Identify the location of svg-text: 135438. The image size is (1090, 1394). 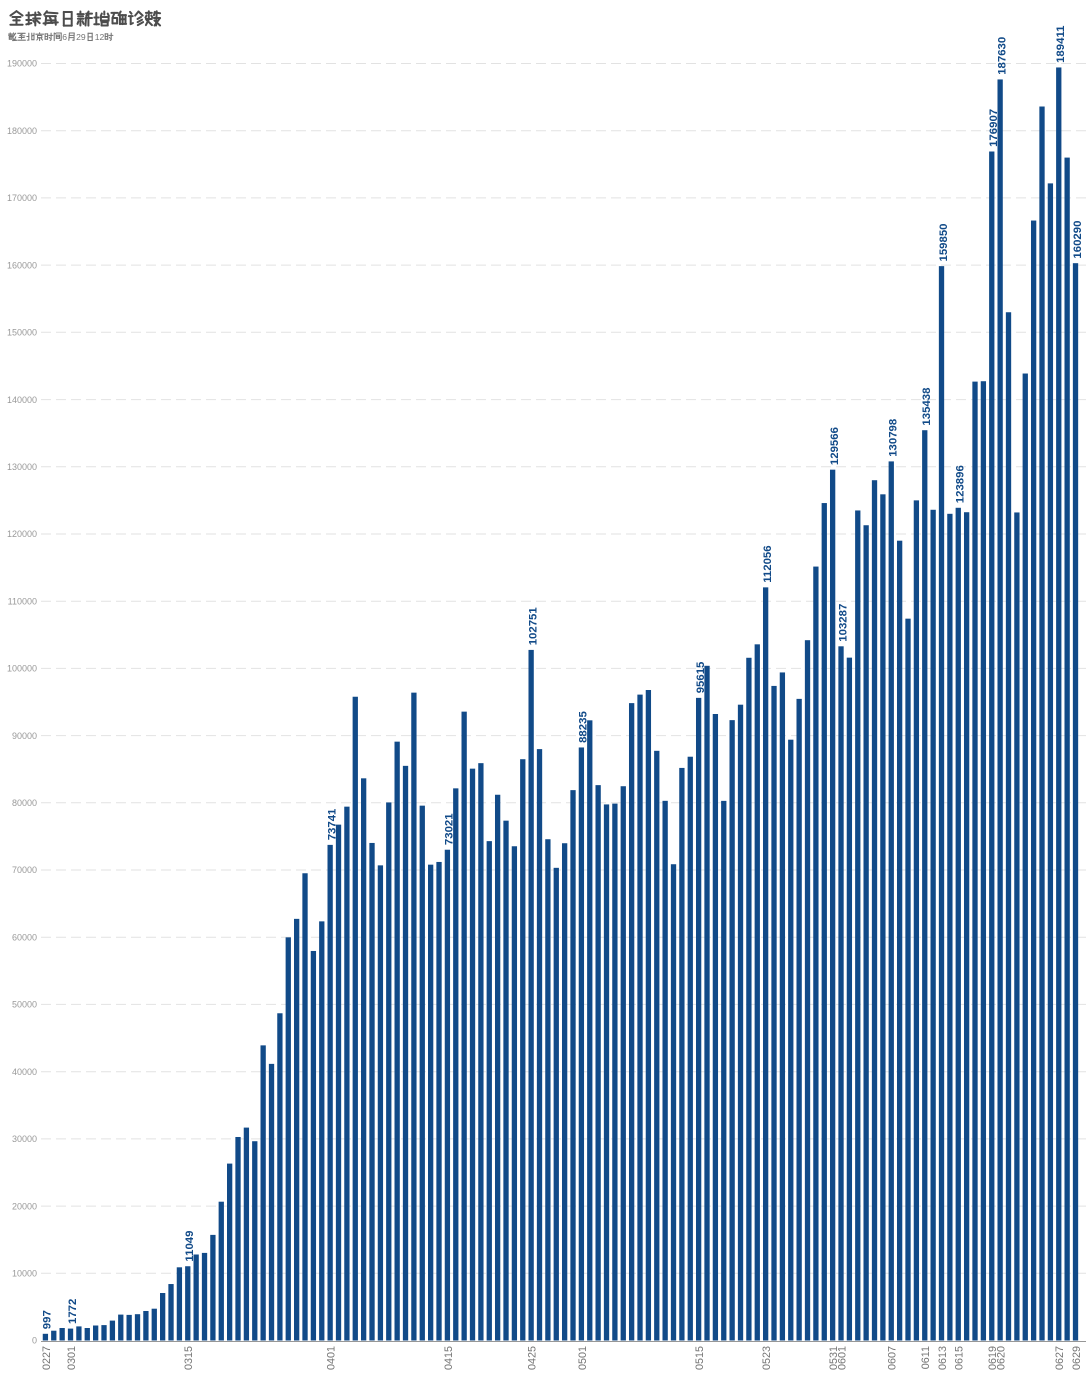
(927, 407).